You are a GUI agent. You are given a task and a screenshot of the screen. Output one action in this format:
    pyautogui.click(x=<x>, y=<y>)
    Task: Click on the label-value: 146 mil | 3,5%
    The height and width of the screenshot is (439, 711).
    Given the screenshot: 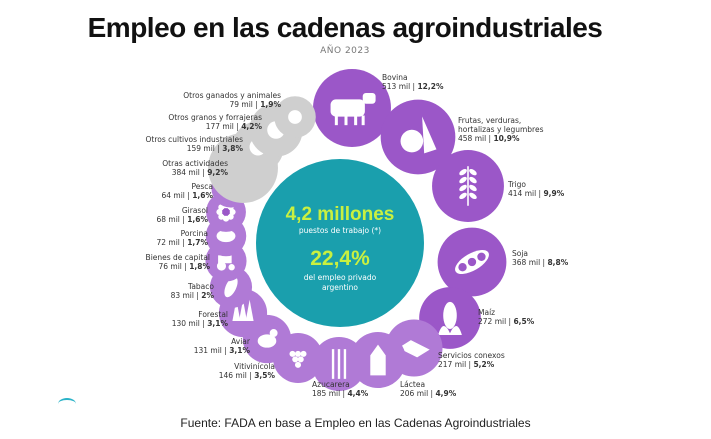 What is the action you would take?
    pyautogui.click(x=247, y=375)
    